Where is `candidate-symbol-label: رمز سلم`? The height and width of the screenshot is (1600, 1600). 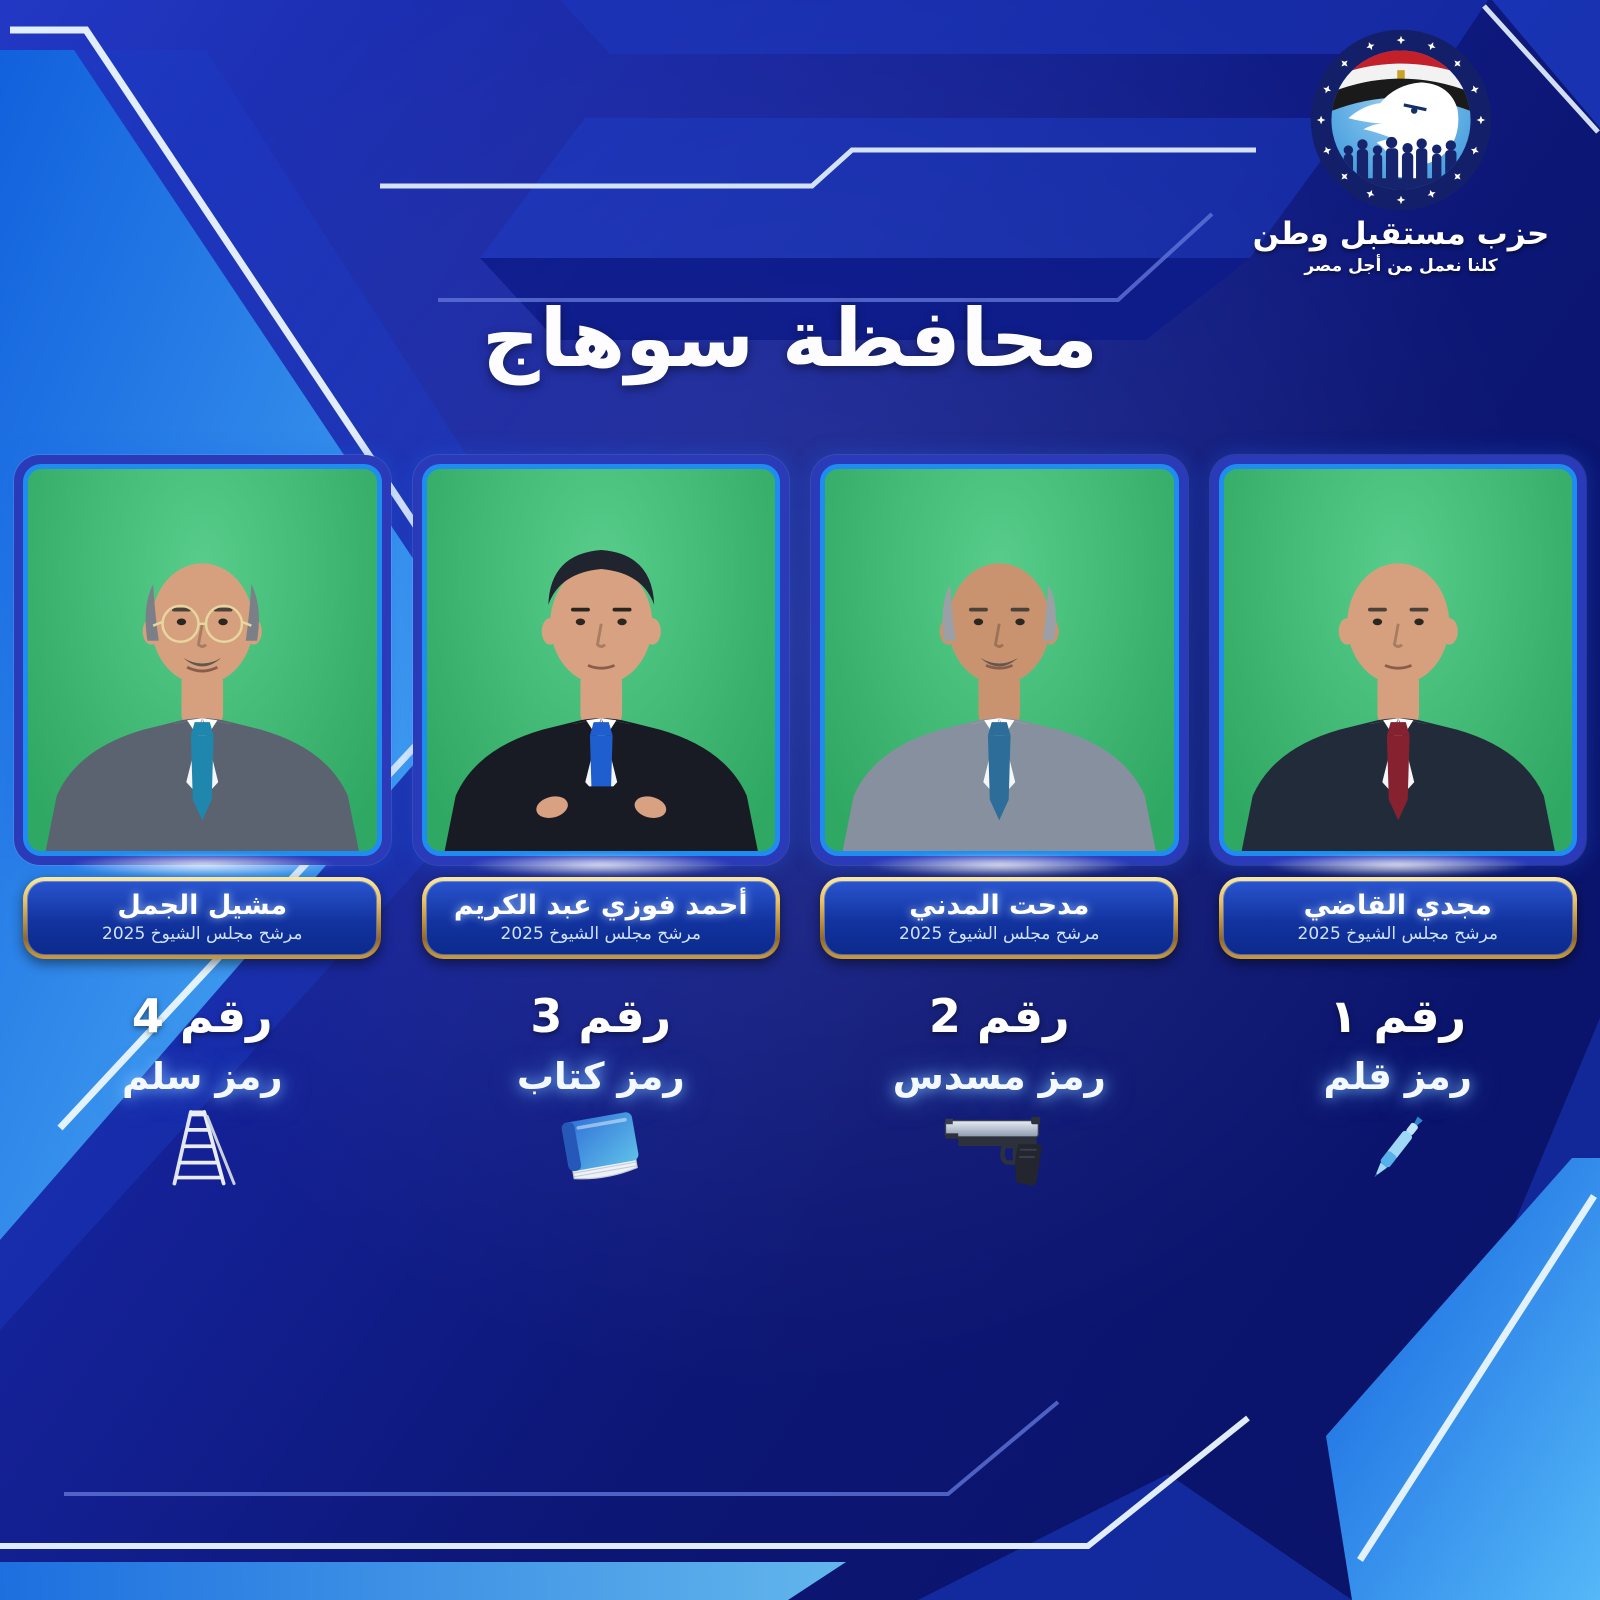 candidate-symbol-label: رمز سلم is located at coordinates (202, 1077).